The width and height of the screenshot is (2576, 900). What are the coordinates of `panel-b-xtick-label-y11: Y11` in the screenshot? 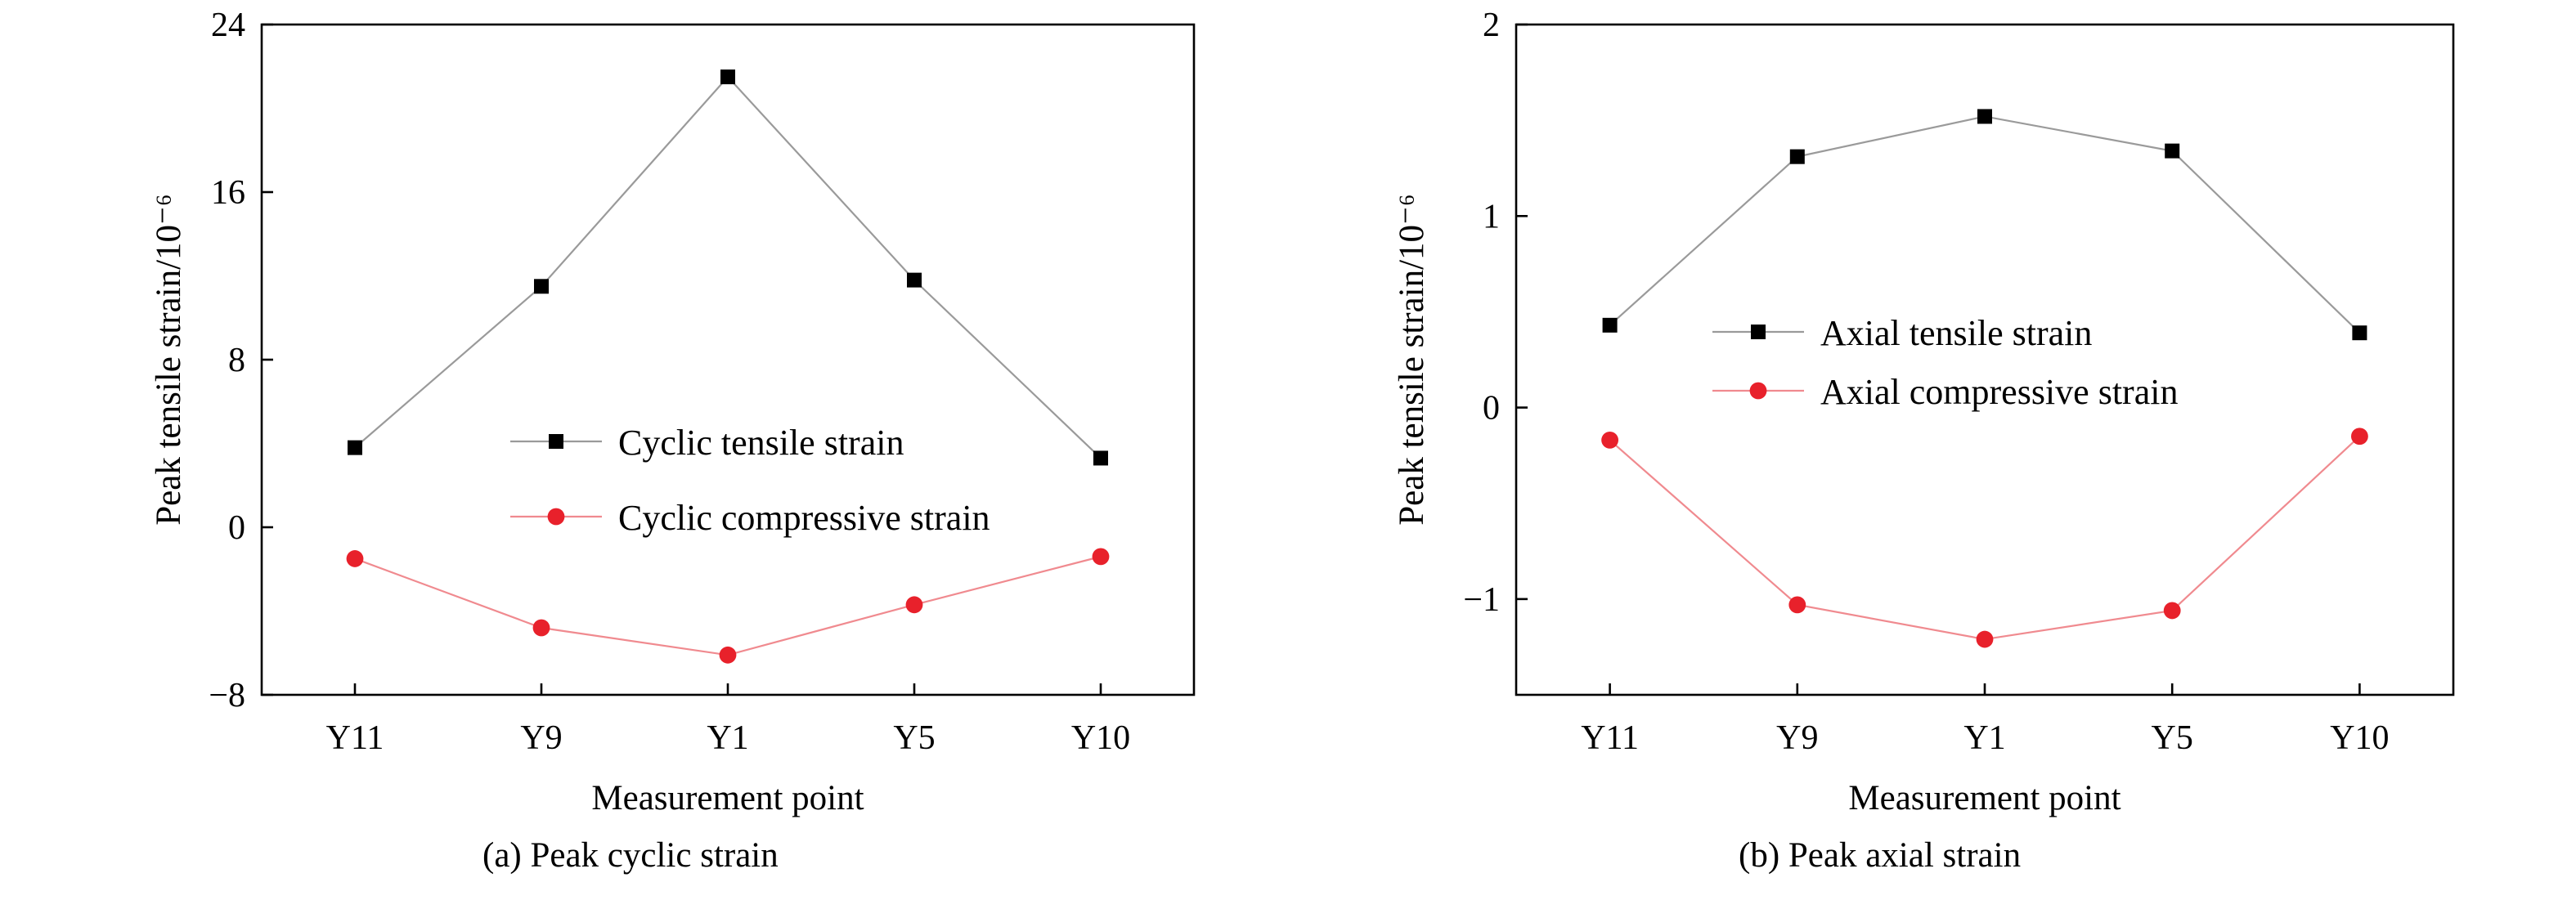 It's located at (1610, 738).